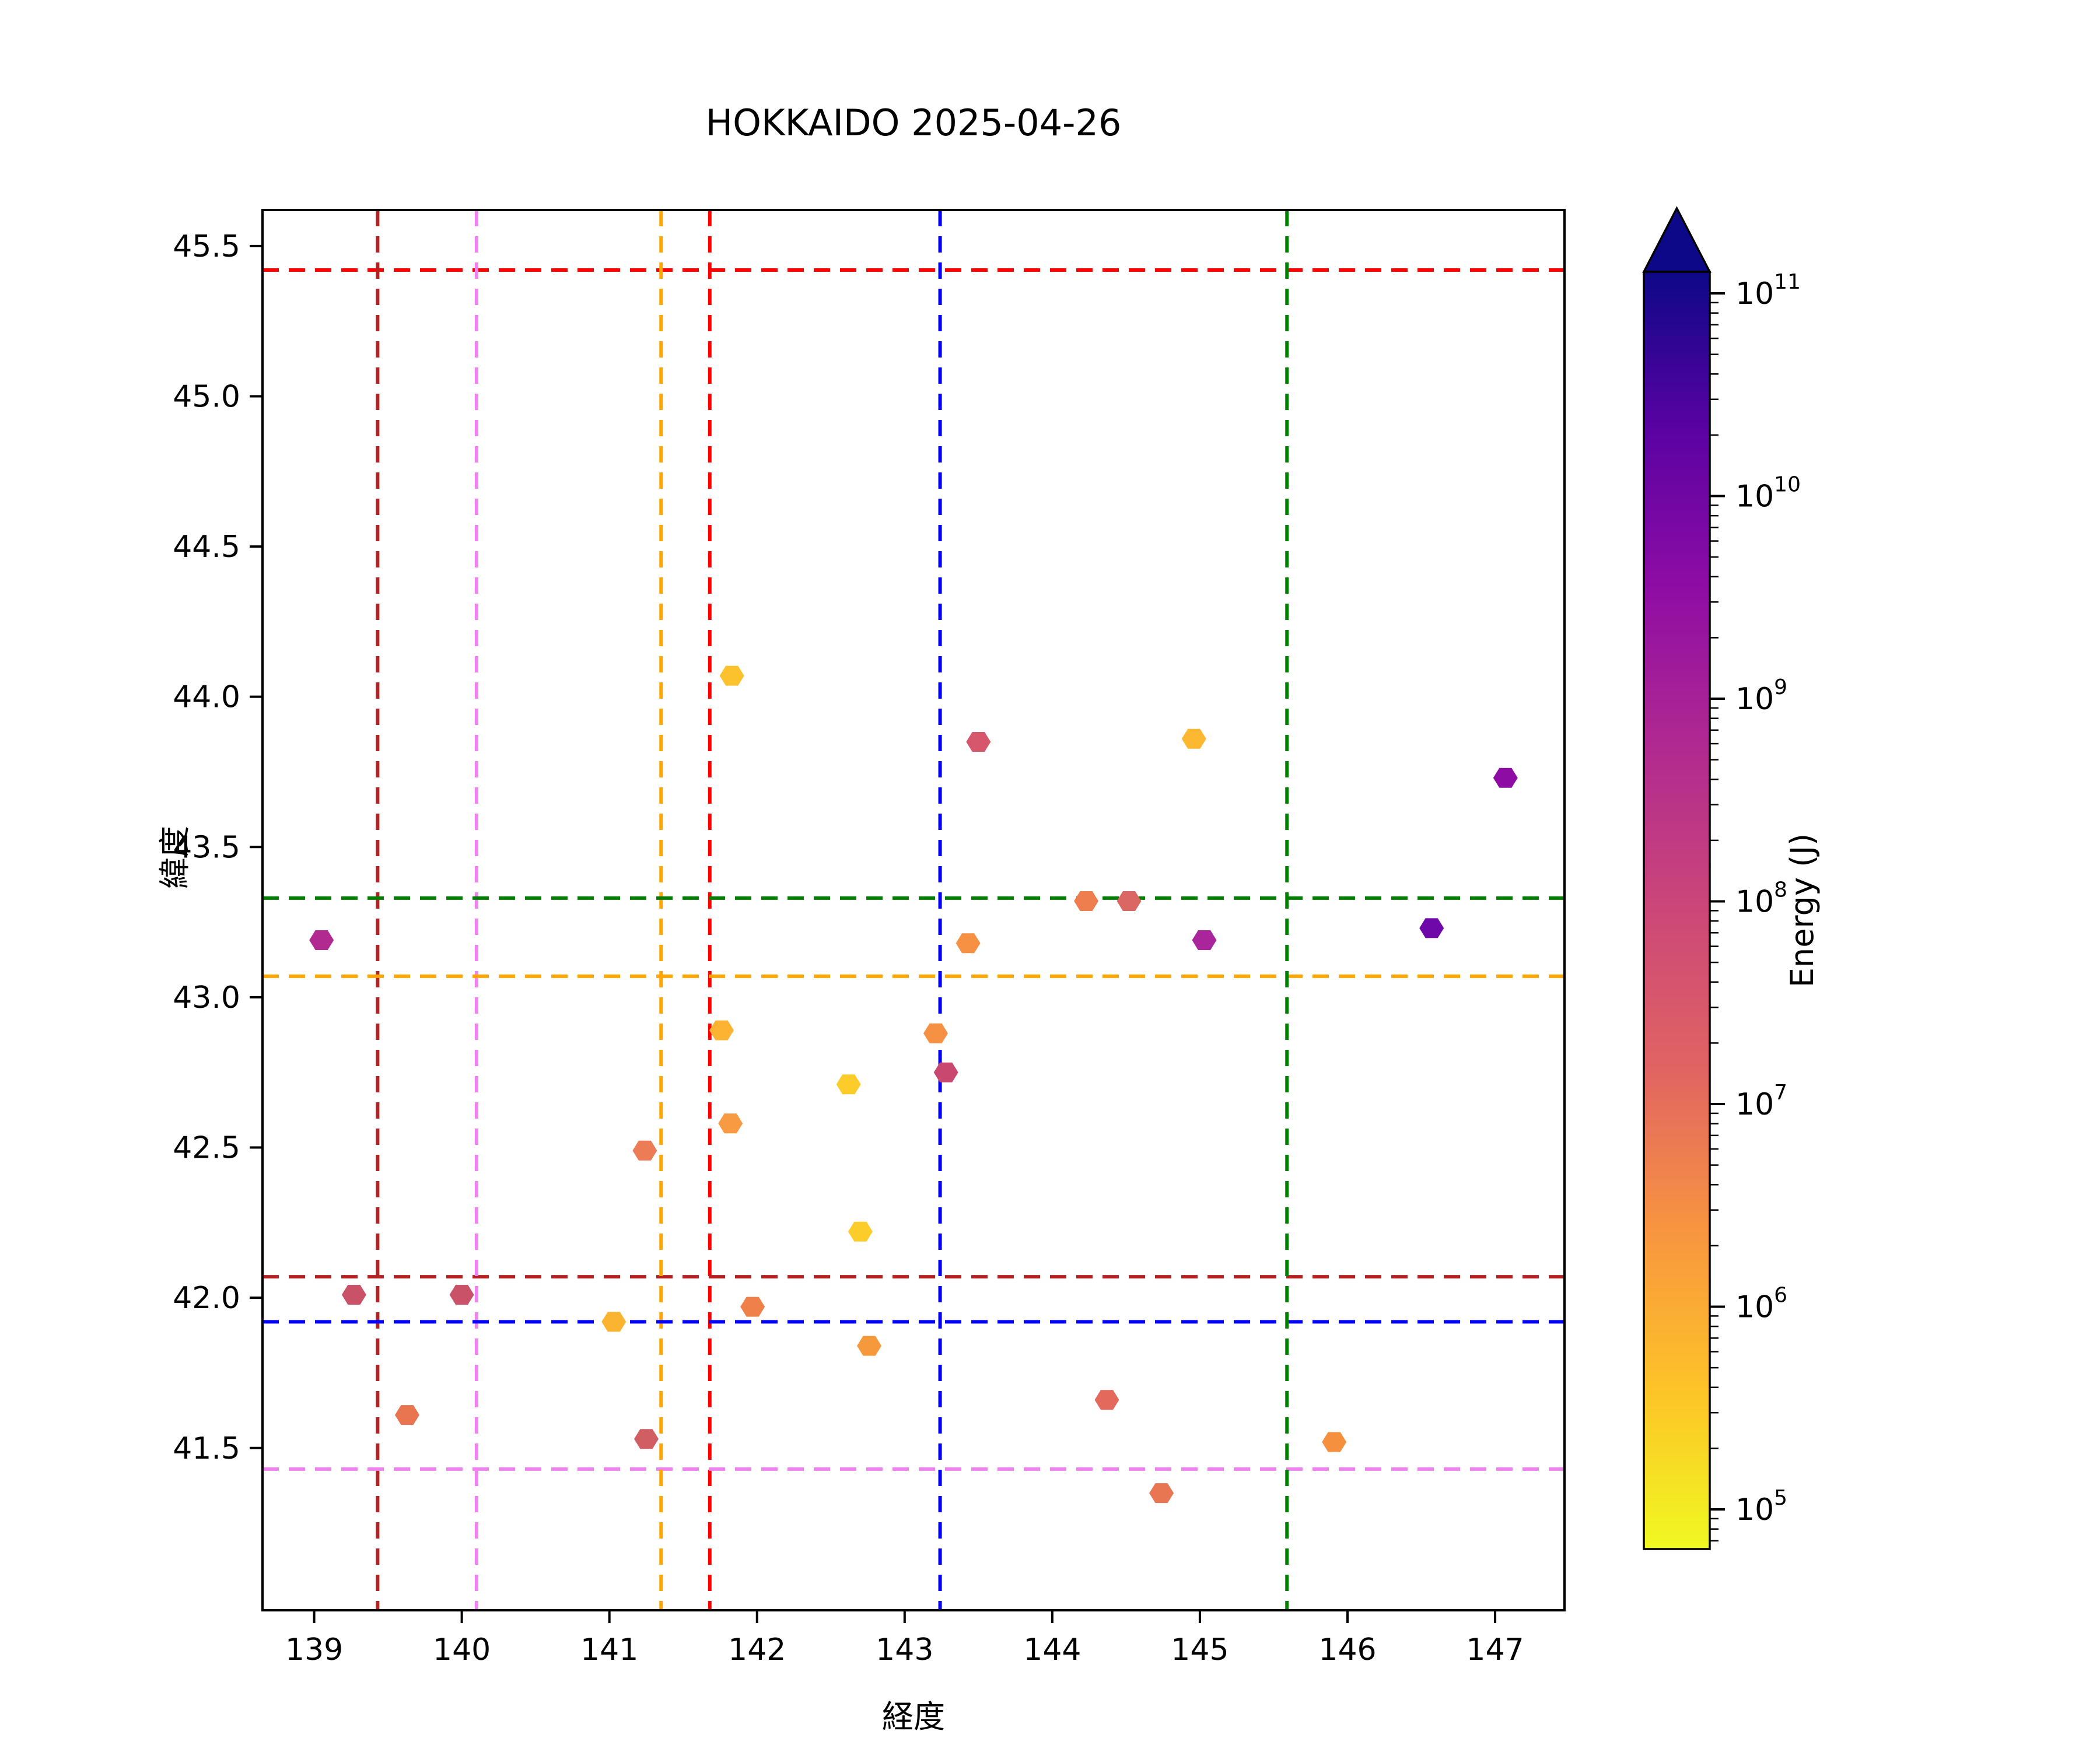  What do you see at coordinates (1803, 910) in the screenshot?
I see `colorbar-label: Energy (J)` at bounding box center [1803, 910].